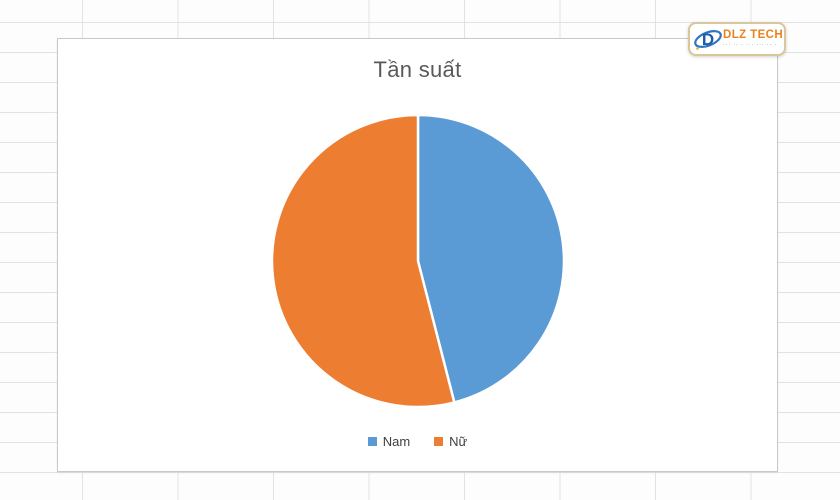 The image size is (840, 500). I want to click on pie-slice-nữ, so click(363, 261).